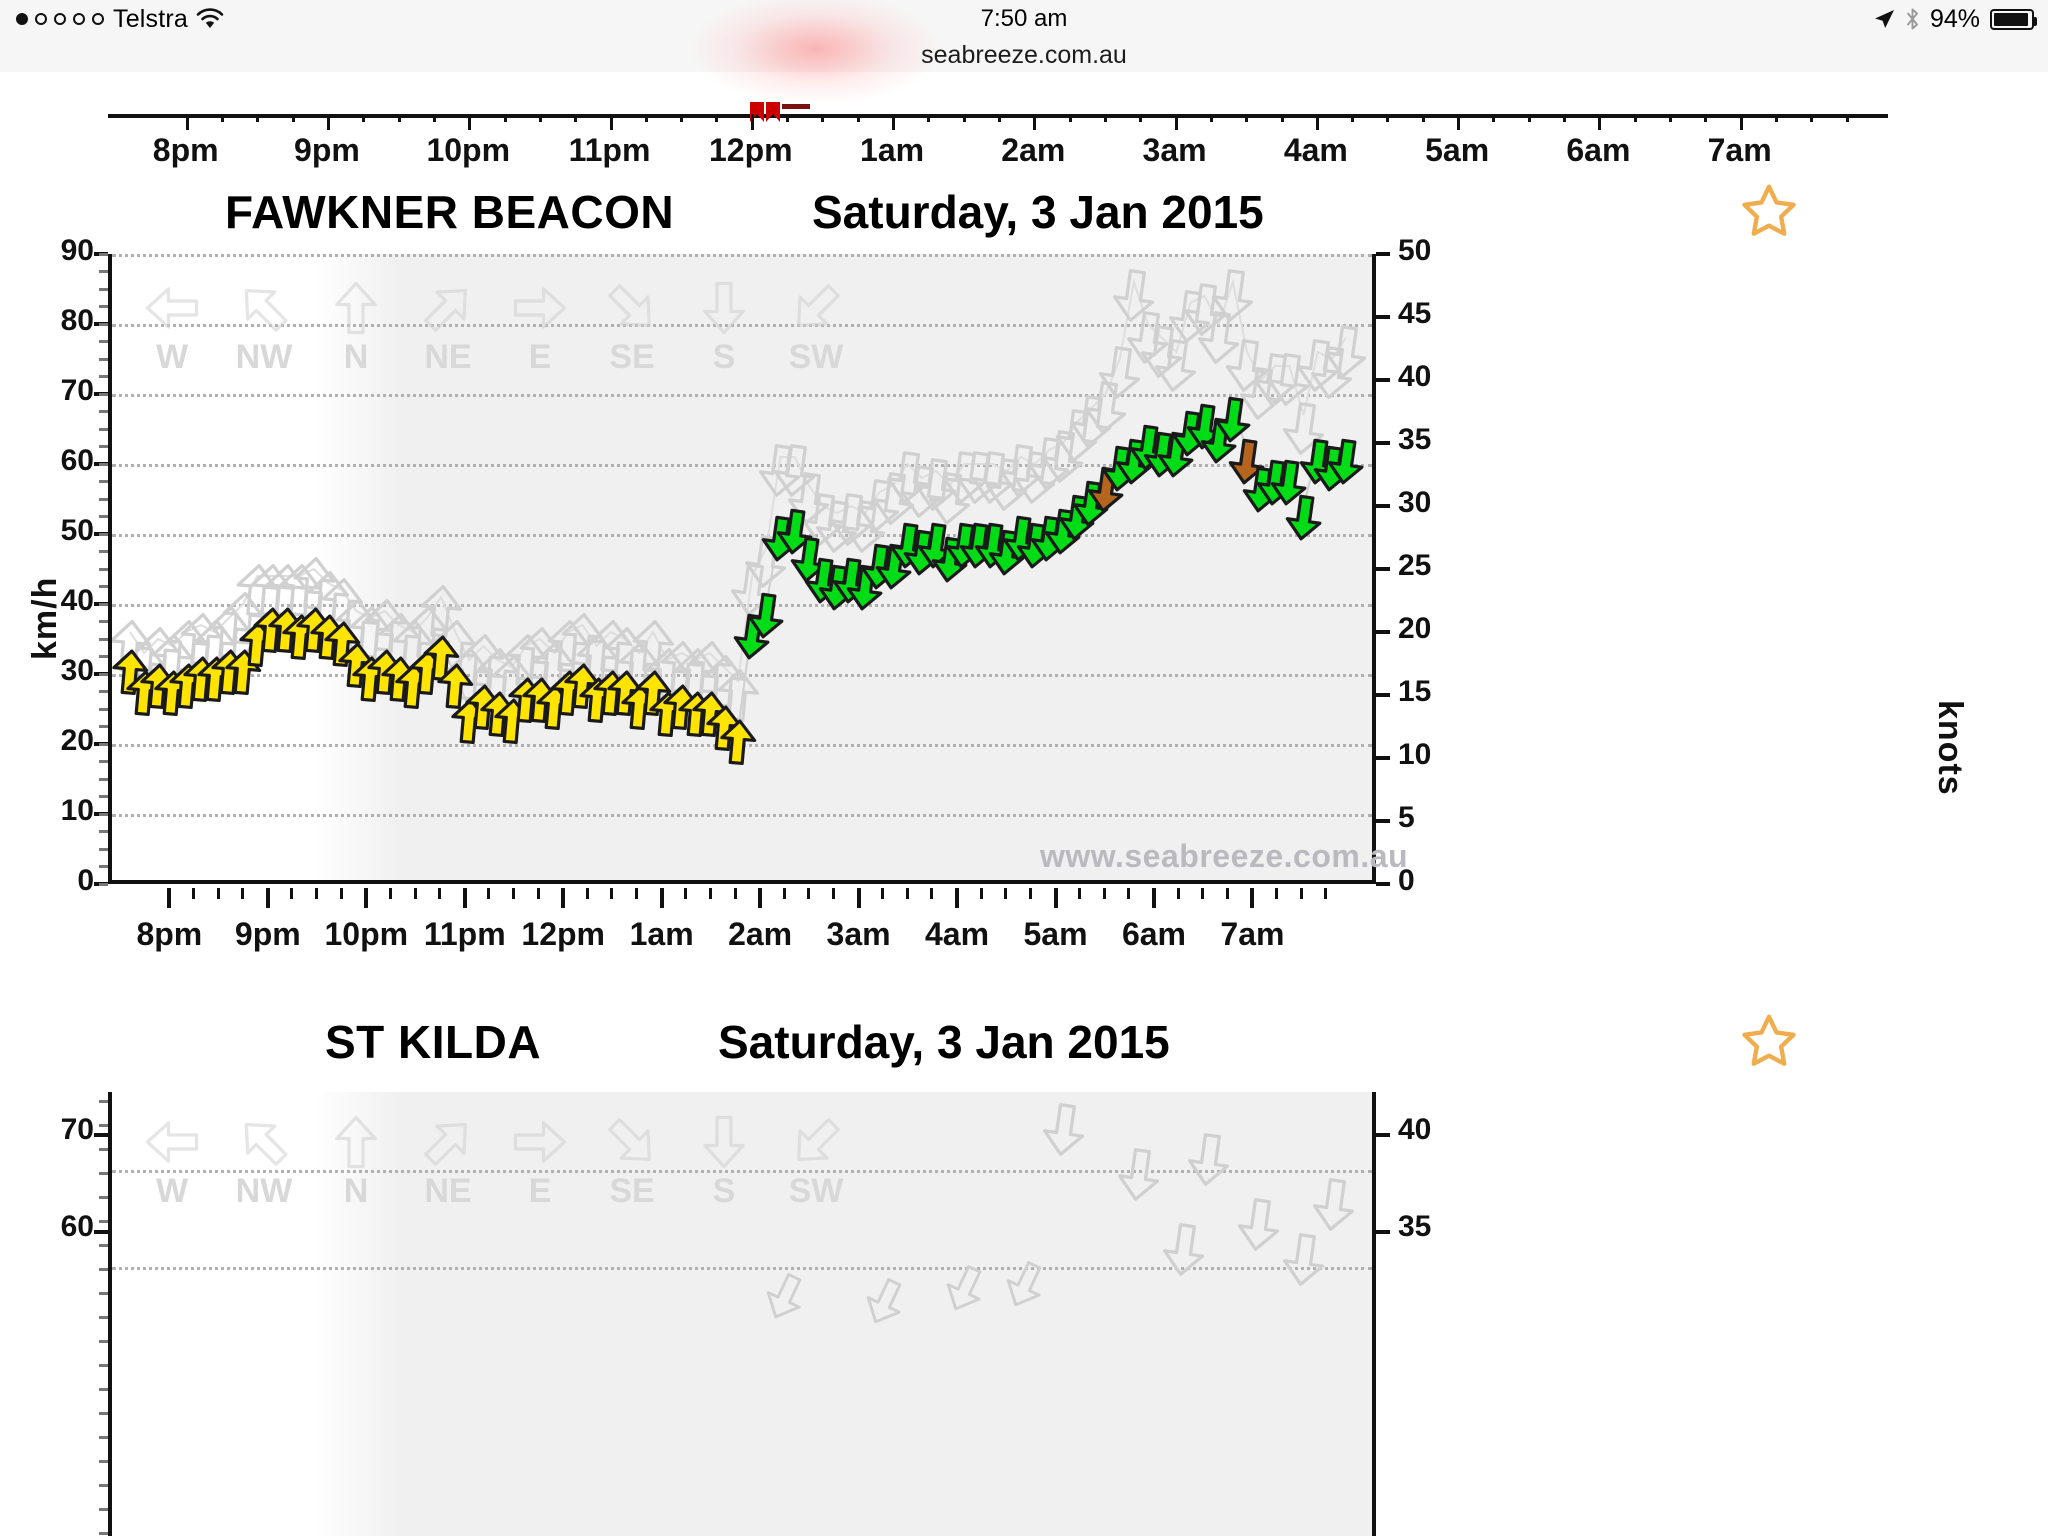 Image resolution: width=2048 pixels, height=1536 pixels. What do you see at coordinates (77, 600) in the screenshot?
I see `y-axis-left-label: 40` at bounding box center [77, 600].